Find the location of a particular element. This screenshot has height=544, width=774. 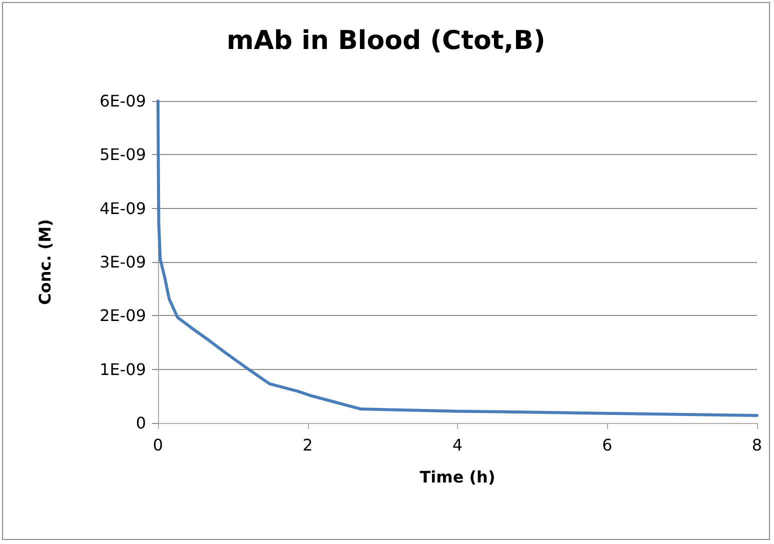

y-tick-label: 6E-09 is located at coordinates (123, 101).